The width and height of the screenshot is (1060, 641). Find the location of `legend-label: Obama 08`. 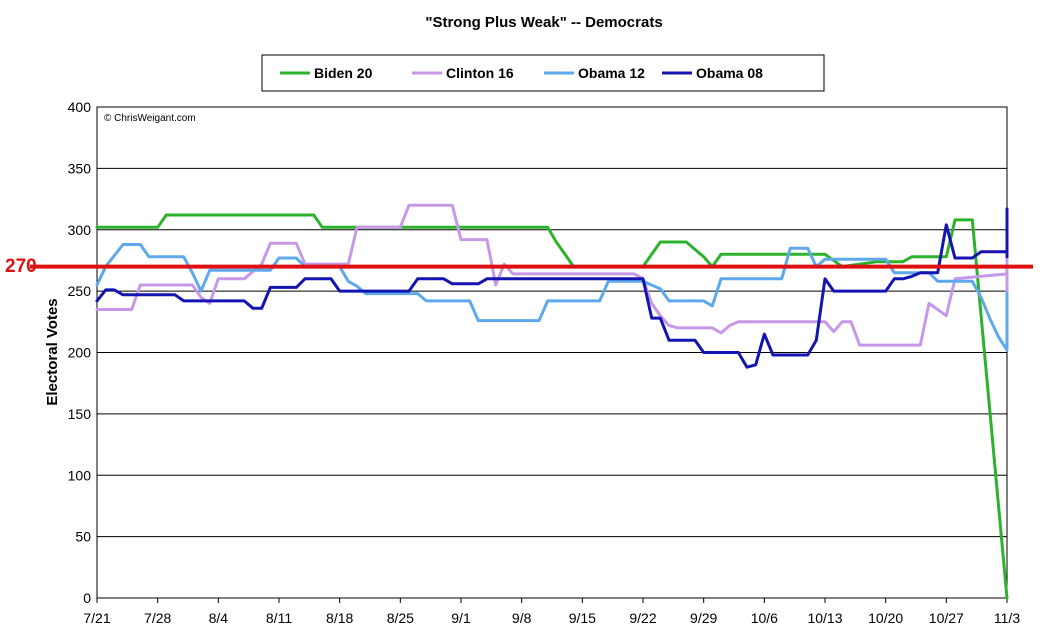

legend-label: Obama 08 is located at coordinates (729, 73).